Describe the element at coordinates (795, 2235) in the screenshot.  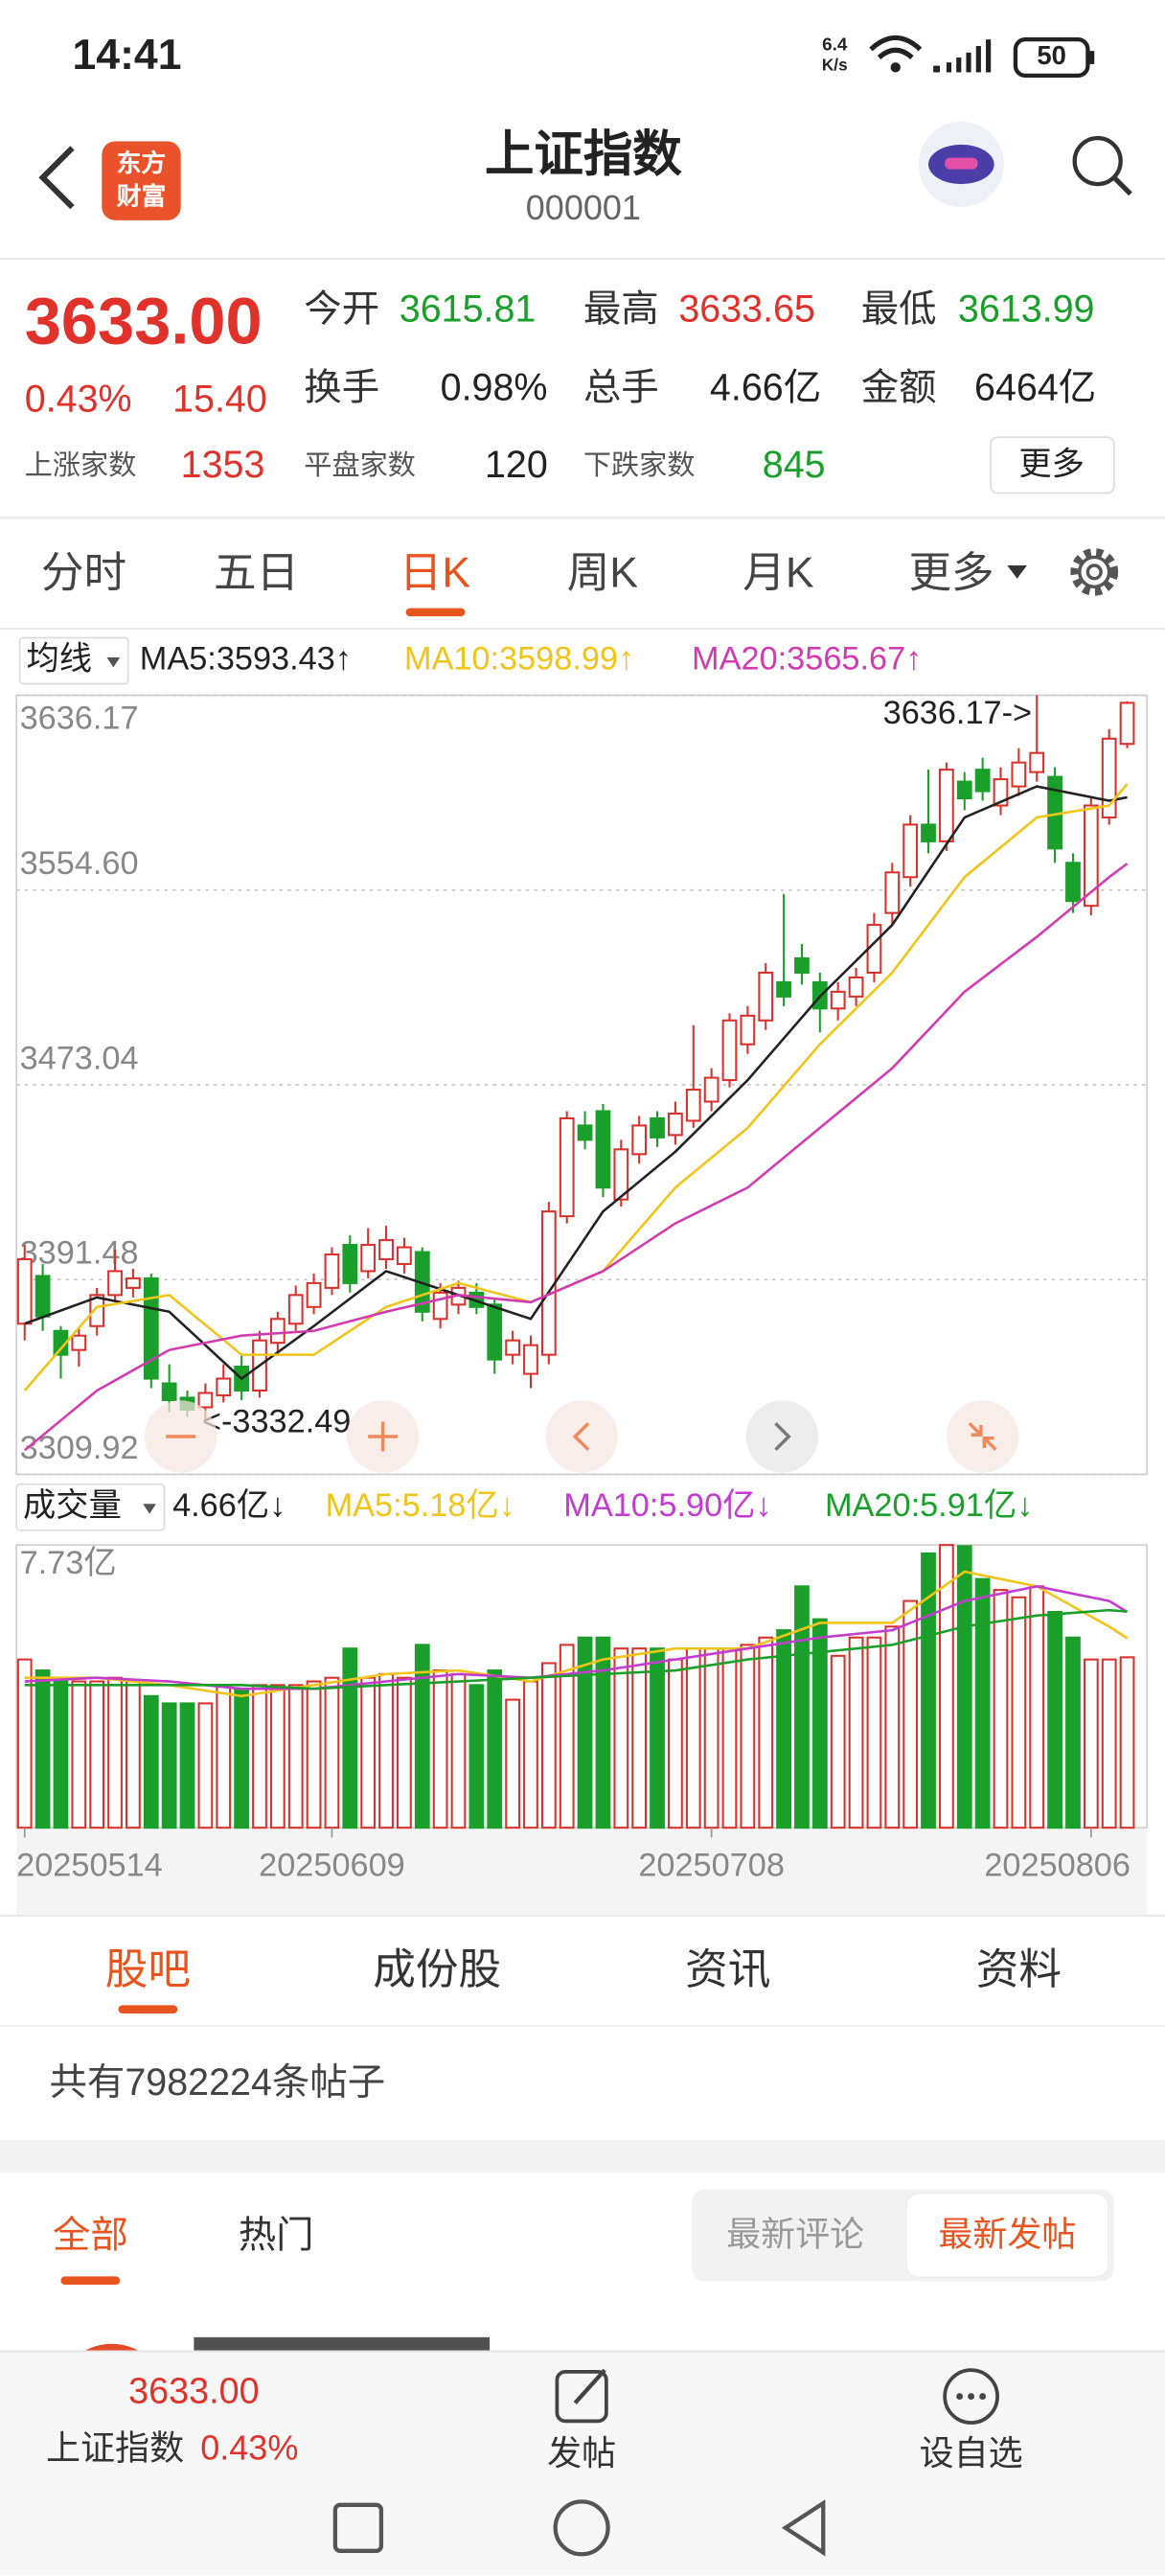
I see `sort-option: 最新评论` at that location.